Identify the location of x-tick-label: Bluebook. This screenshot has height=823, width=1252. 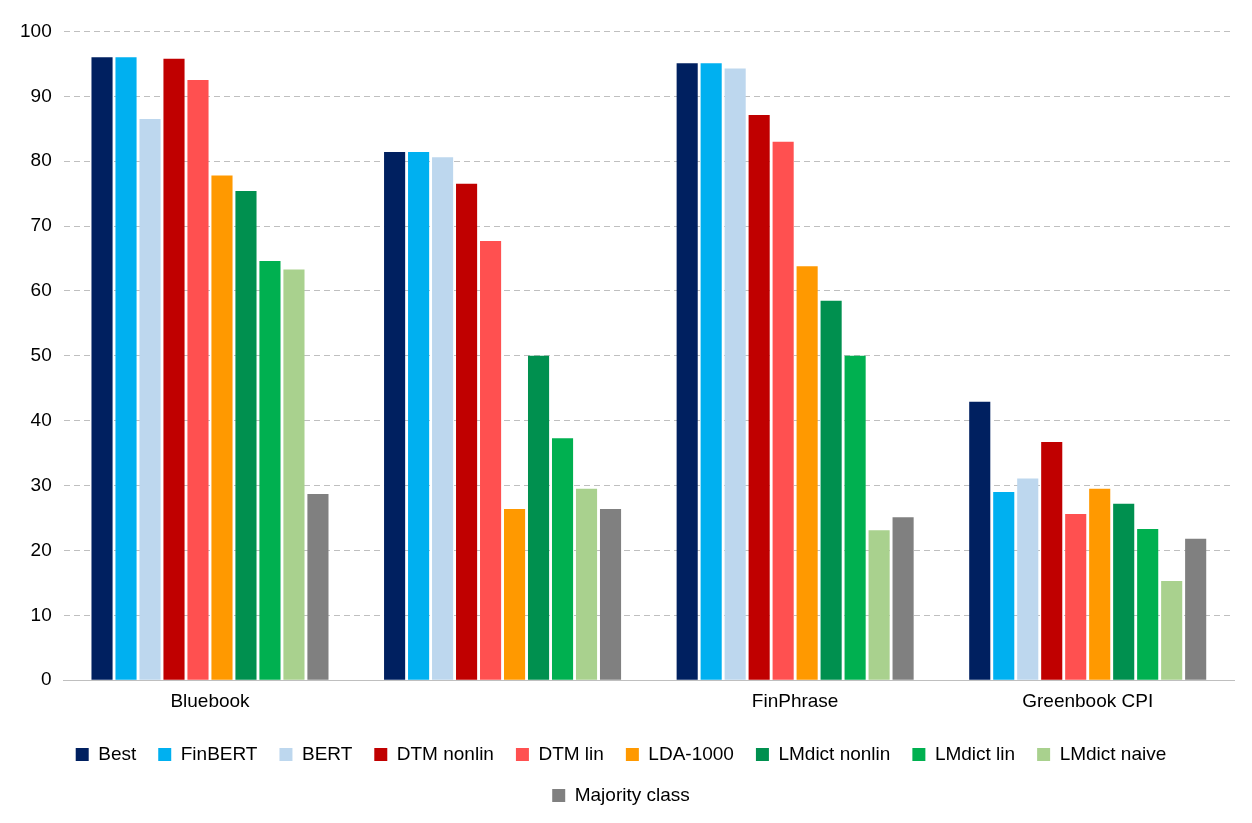
(210, 700).